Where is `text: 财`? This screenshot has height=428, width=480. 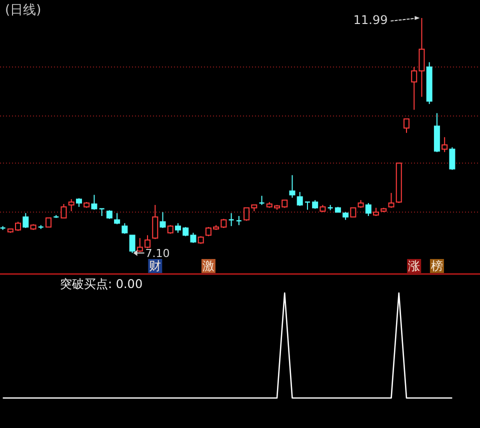 text: 财 is located at coordinates (155, 266).